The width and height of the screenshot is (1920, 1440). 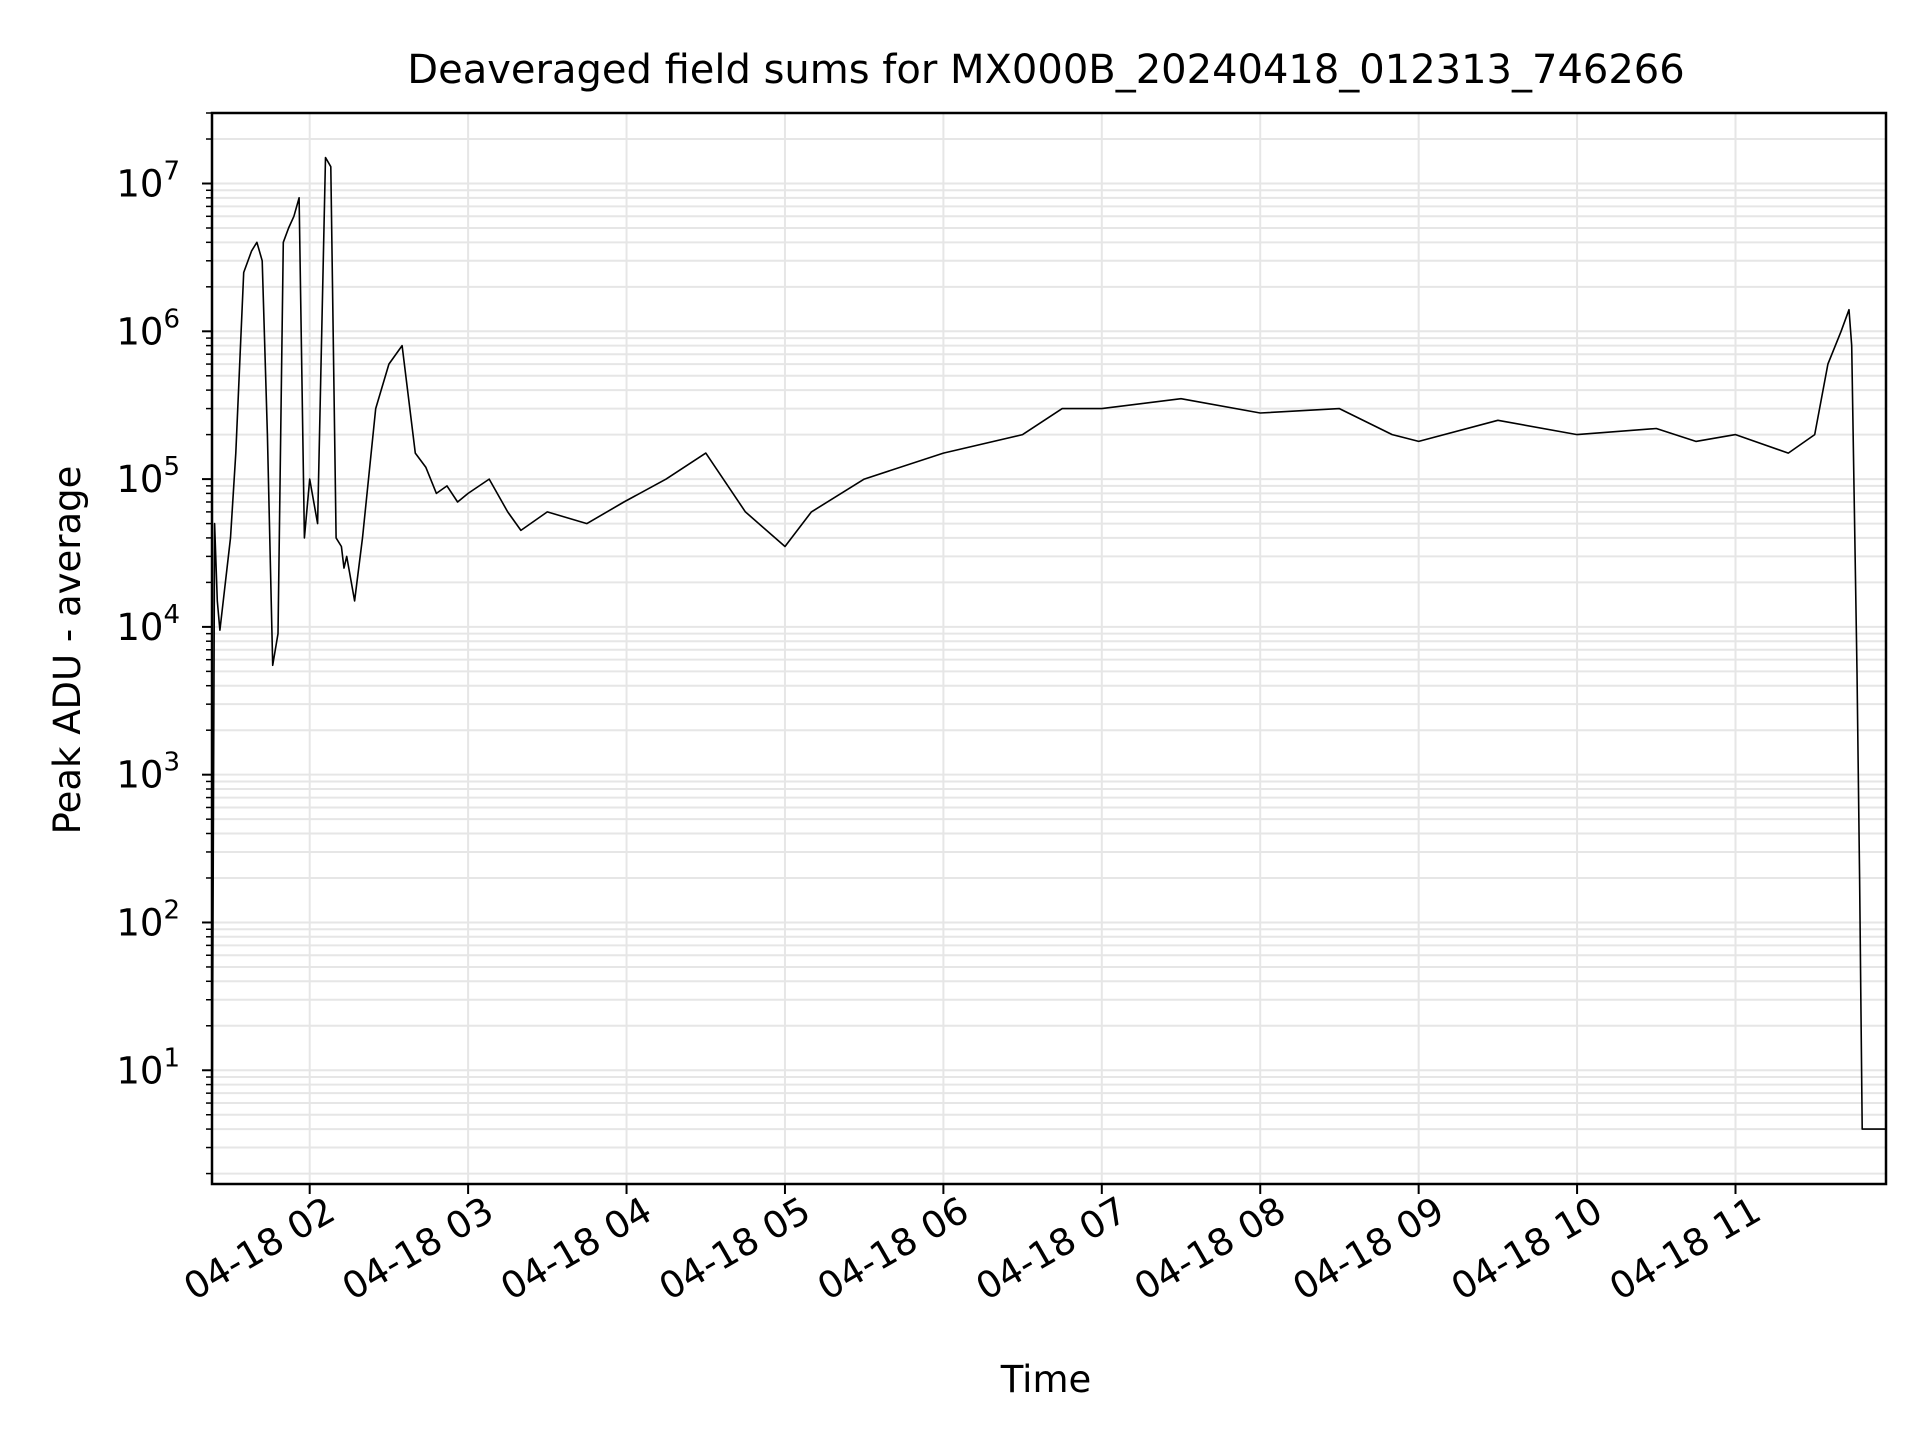 I want to click on y-tick-exponent: 2, so click(x=171, y=910).